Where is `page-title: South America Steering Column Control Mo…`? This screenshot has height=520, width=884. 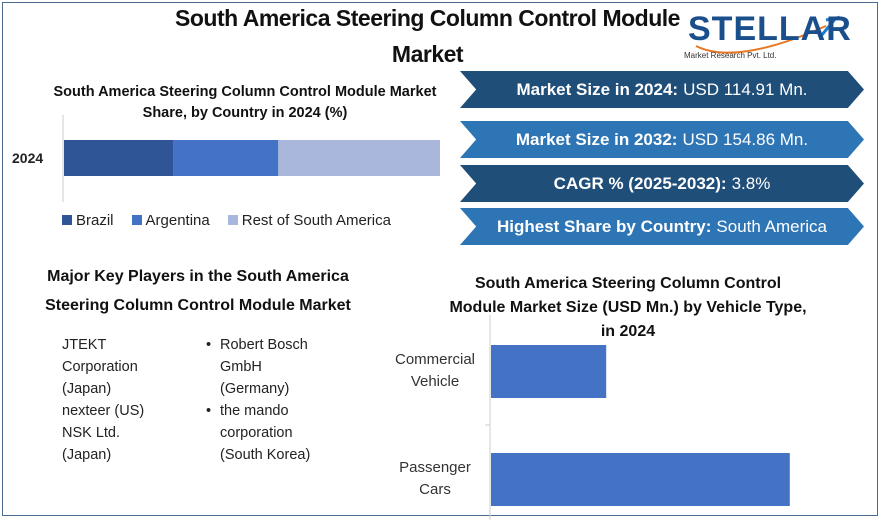 page-title: South America Steering Column Control Mo… is located at coordinates (427, 36).